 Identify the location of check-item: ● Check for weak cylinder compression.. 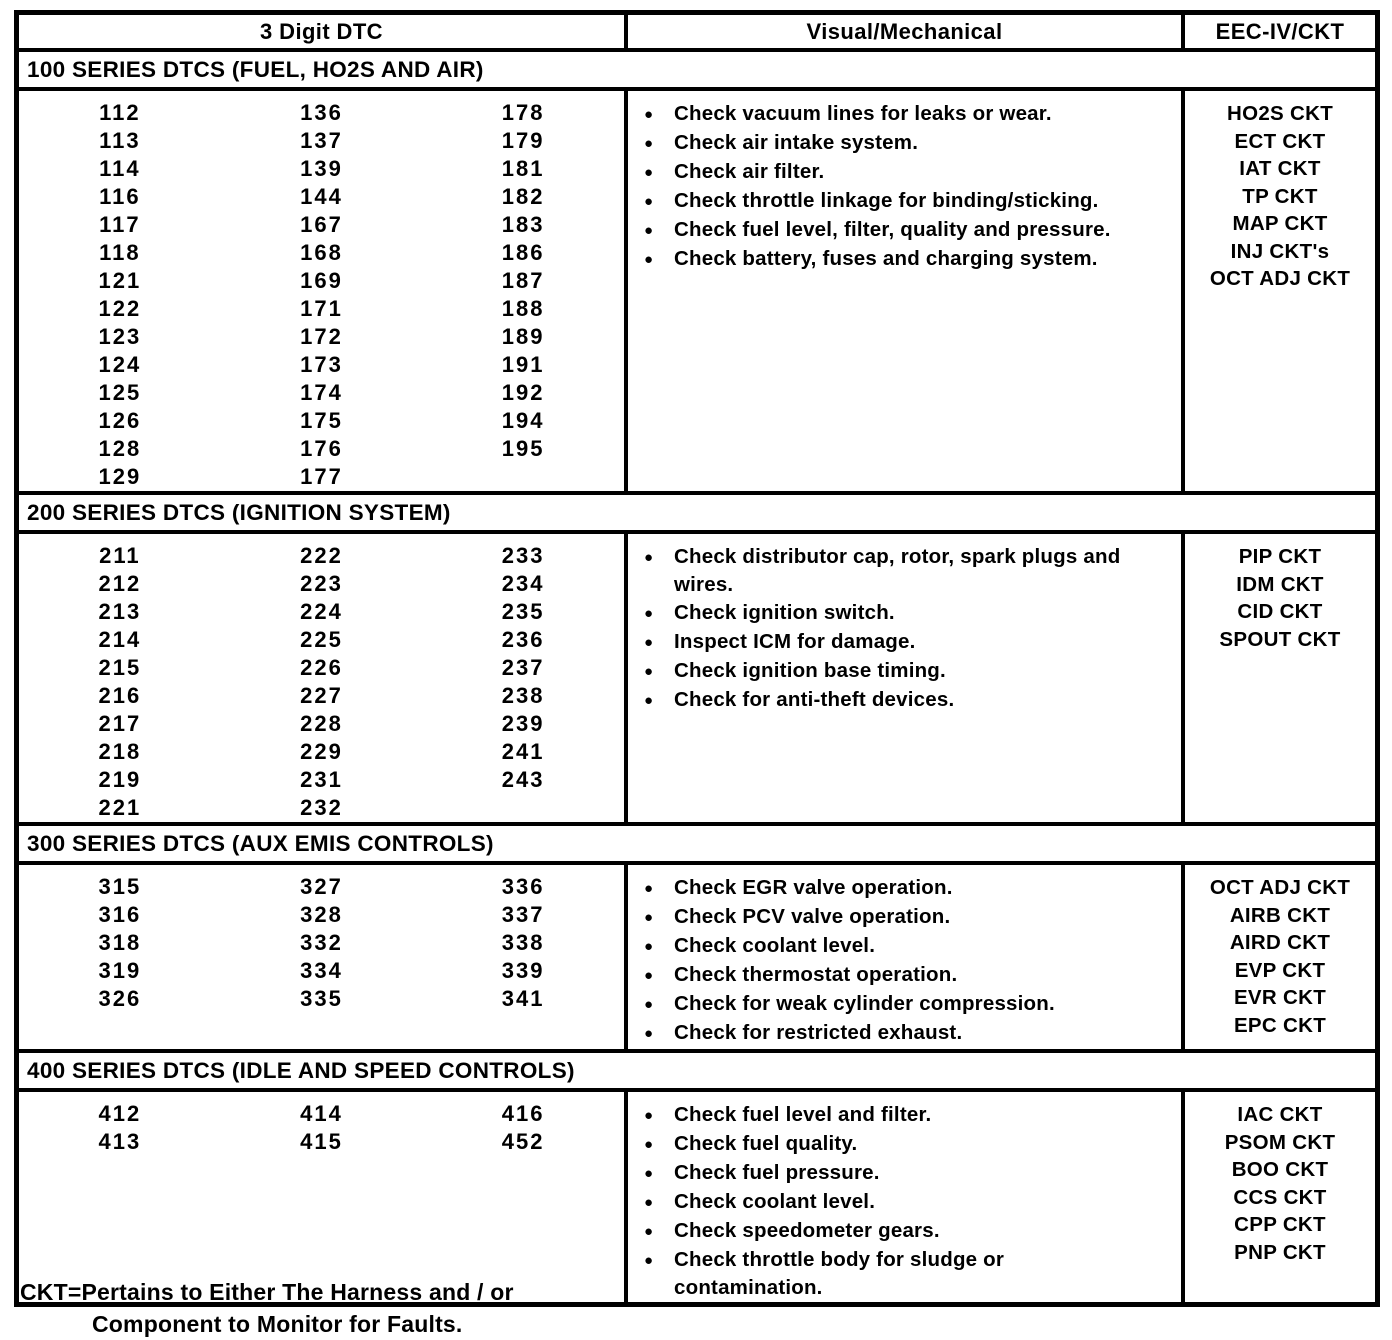
(898, 1004).